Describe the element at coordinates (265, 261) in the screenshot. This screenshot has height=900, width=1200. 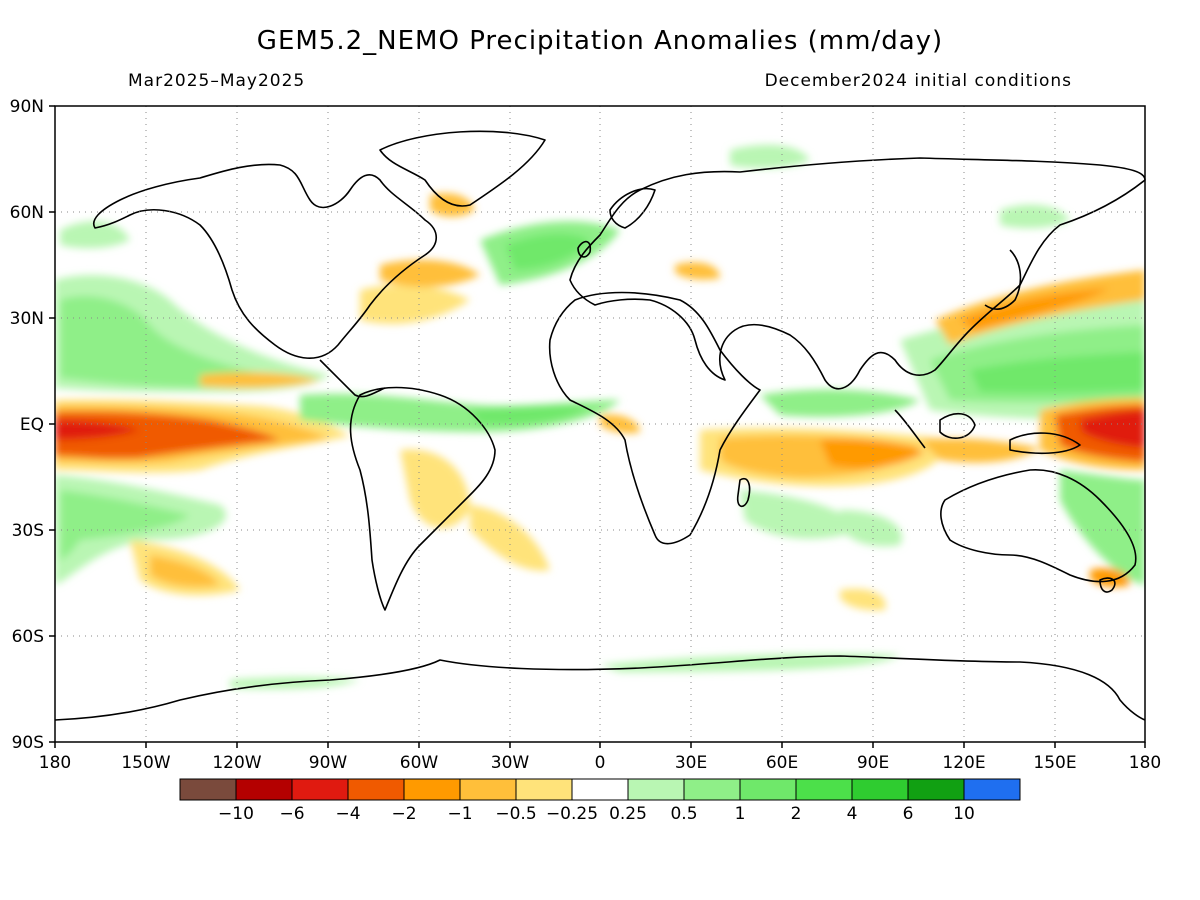
I see `coast-north-america` at that location.